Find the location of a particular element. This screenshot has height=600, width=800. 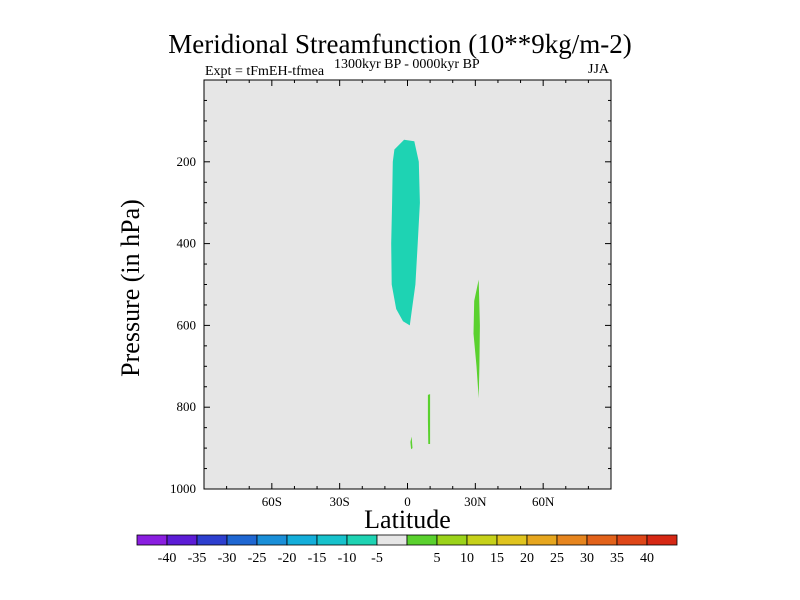

y-tick-label: 400 is located at coordinates (187, 243).